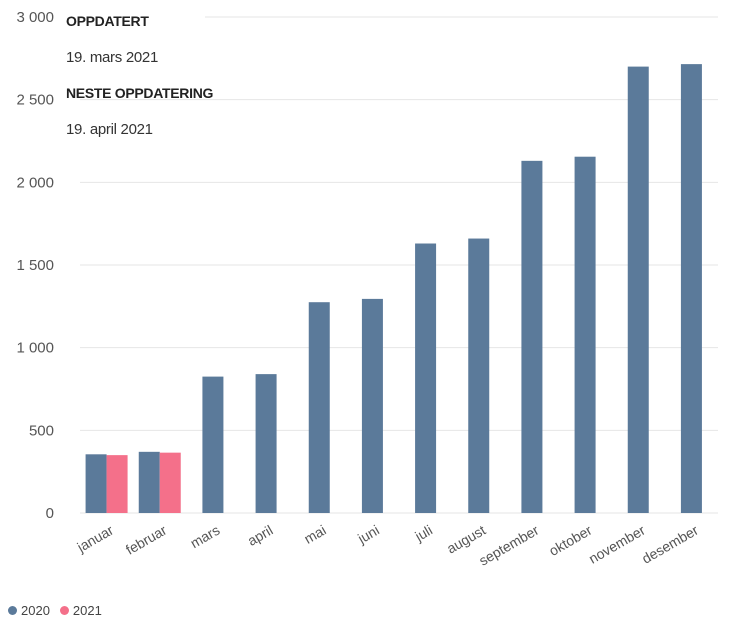  Describe the element at coordinates (107, 21) in the screenshot. I see `updated-label: OPPDATERT` at that location.